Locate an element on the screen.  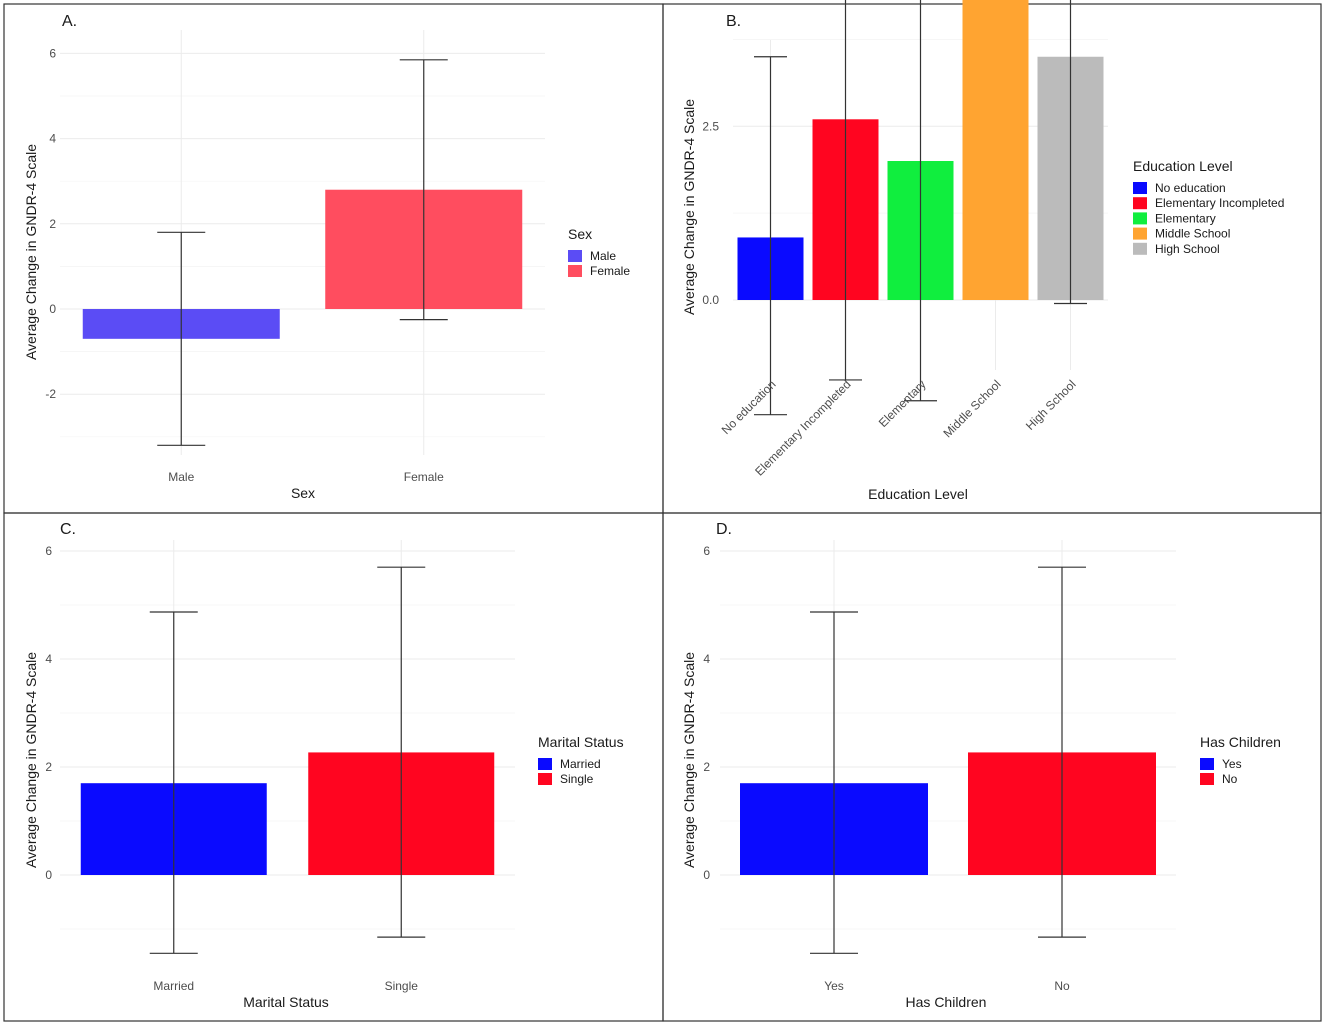
legend-label: Single is located at coordinates (577, 779).